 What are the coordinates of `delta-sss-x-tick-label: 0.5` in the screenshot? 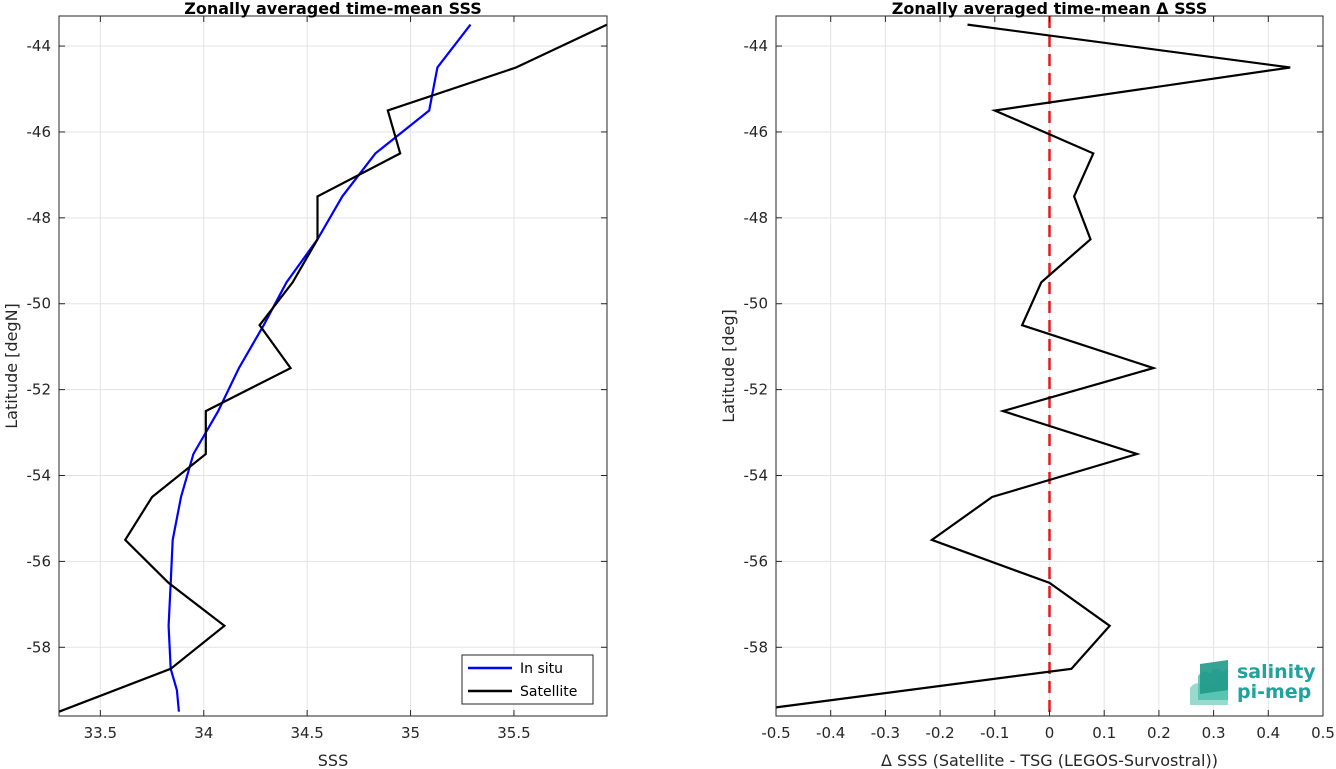 It's located at (1323, 733).